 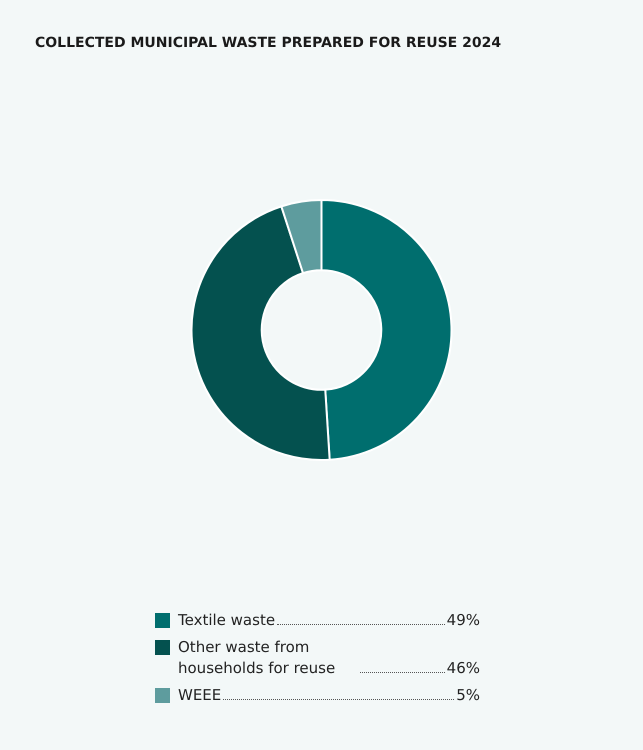 What do you see at coordinates (227, 620) in the screenshot?
I see `legend-label: Textile waste` at bounding box center [227, 620].